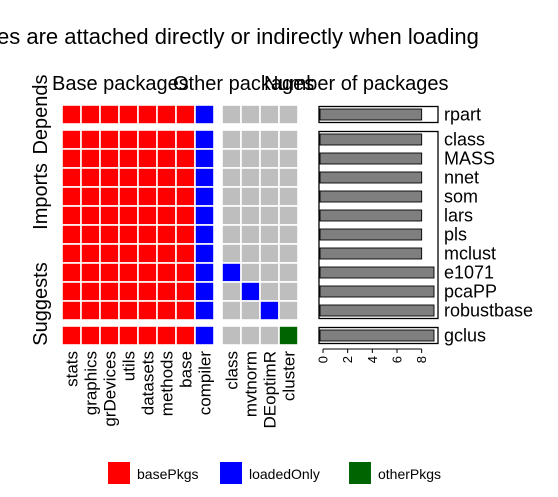  I want to click on cell-base-robustbase-compiler, so click(204, 310).